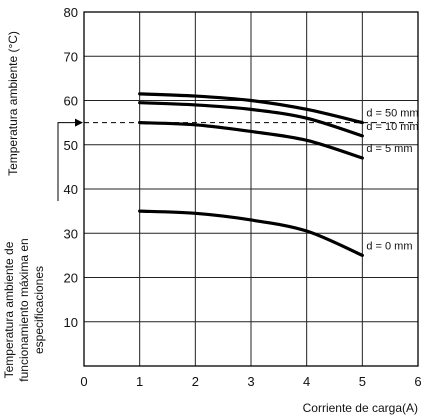 The image size is (429, 417). Describe the element at coordinates (417, 381) in the screenshot. I see `x-tick-label: 6` at that location.